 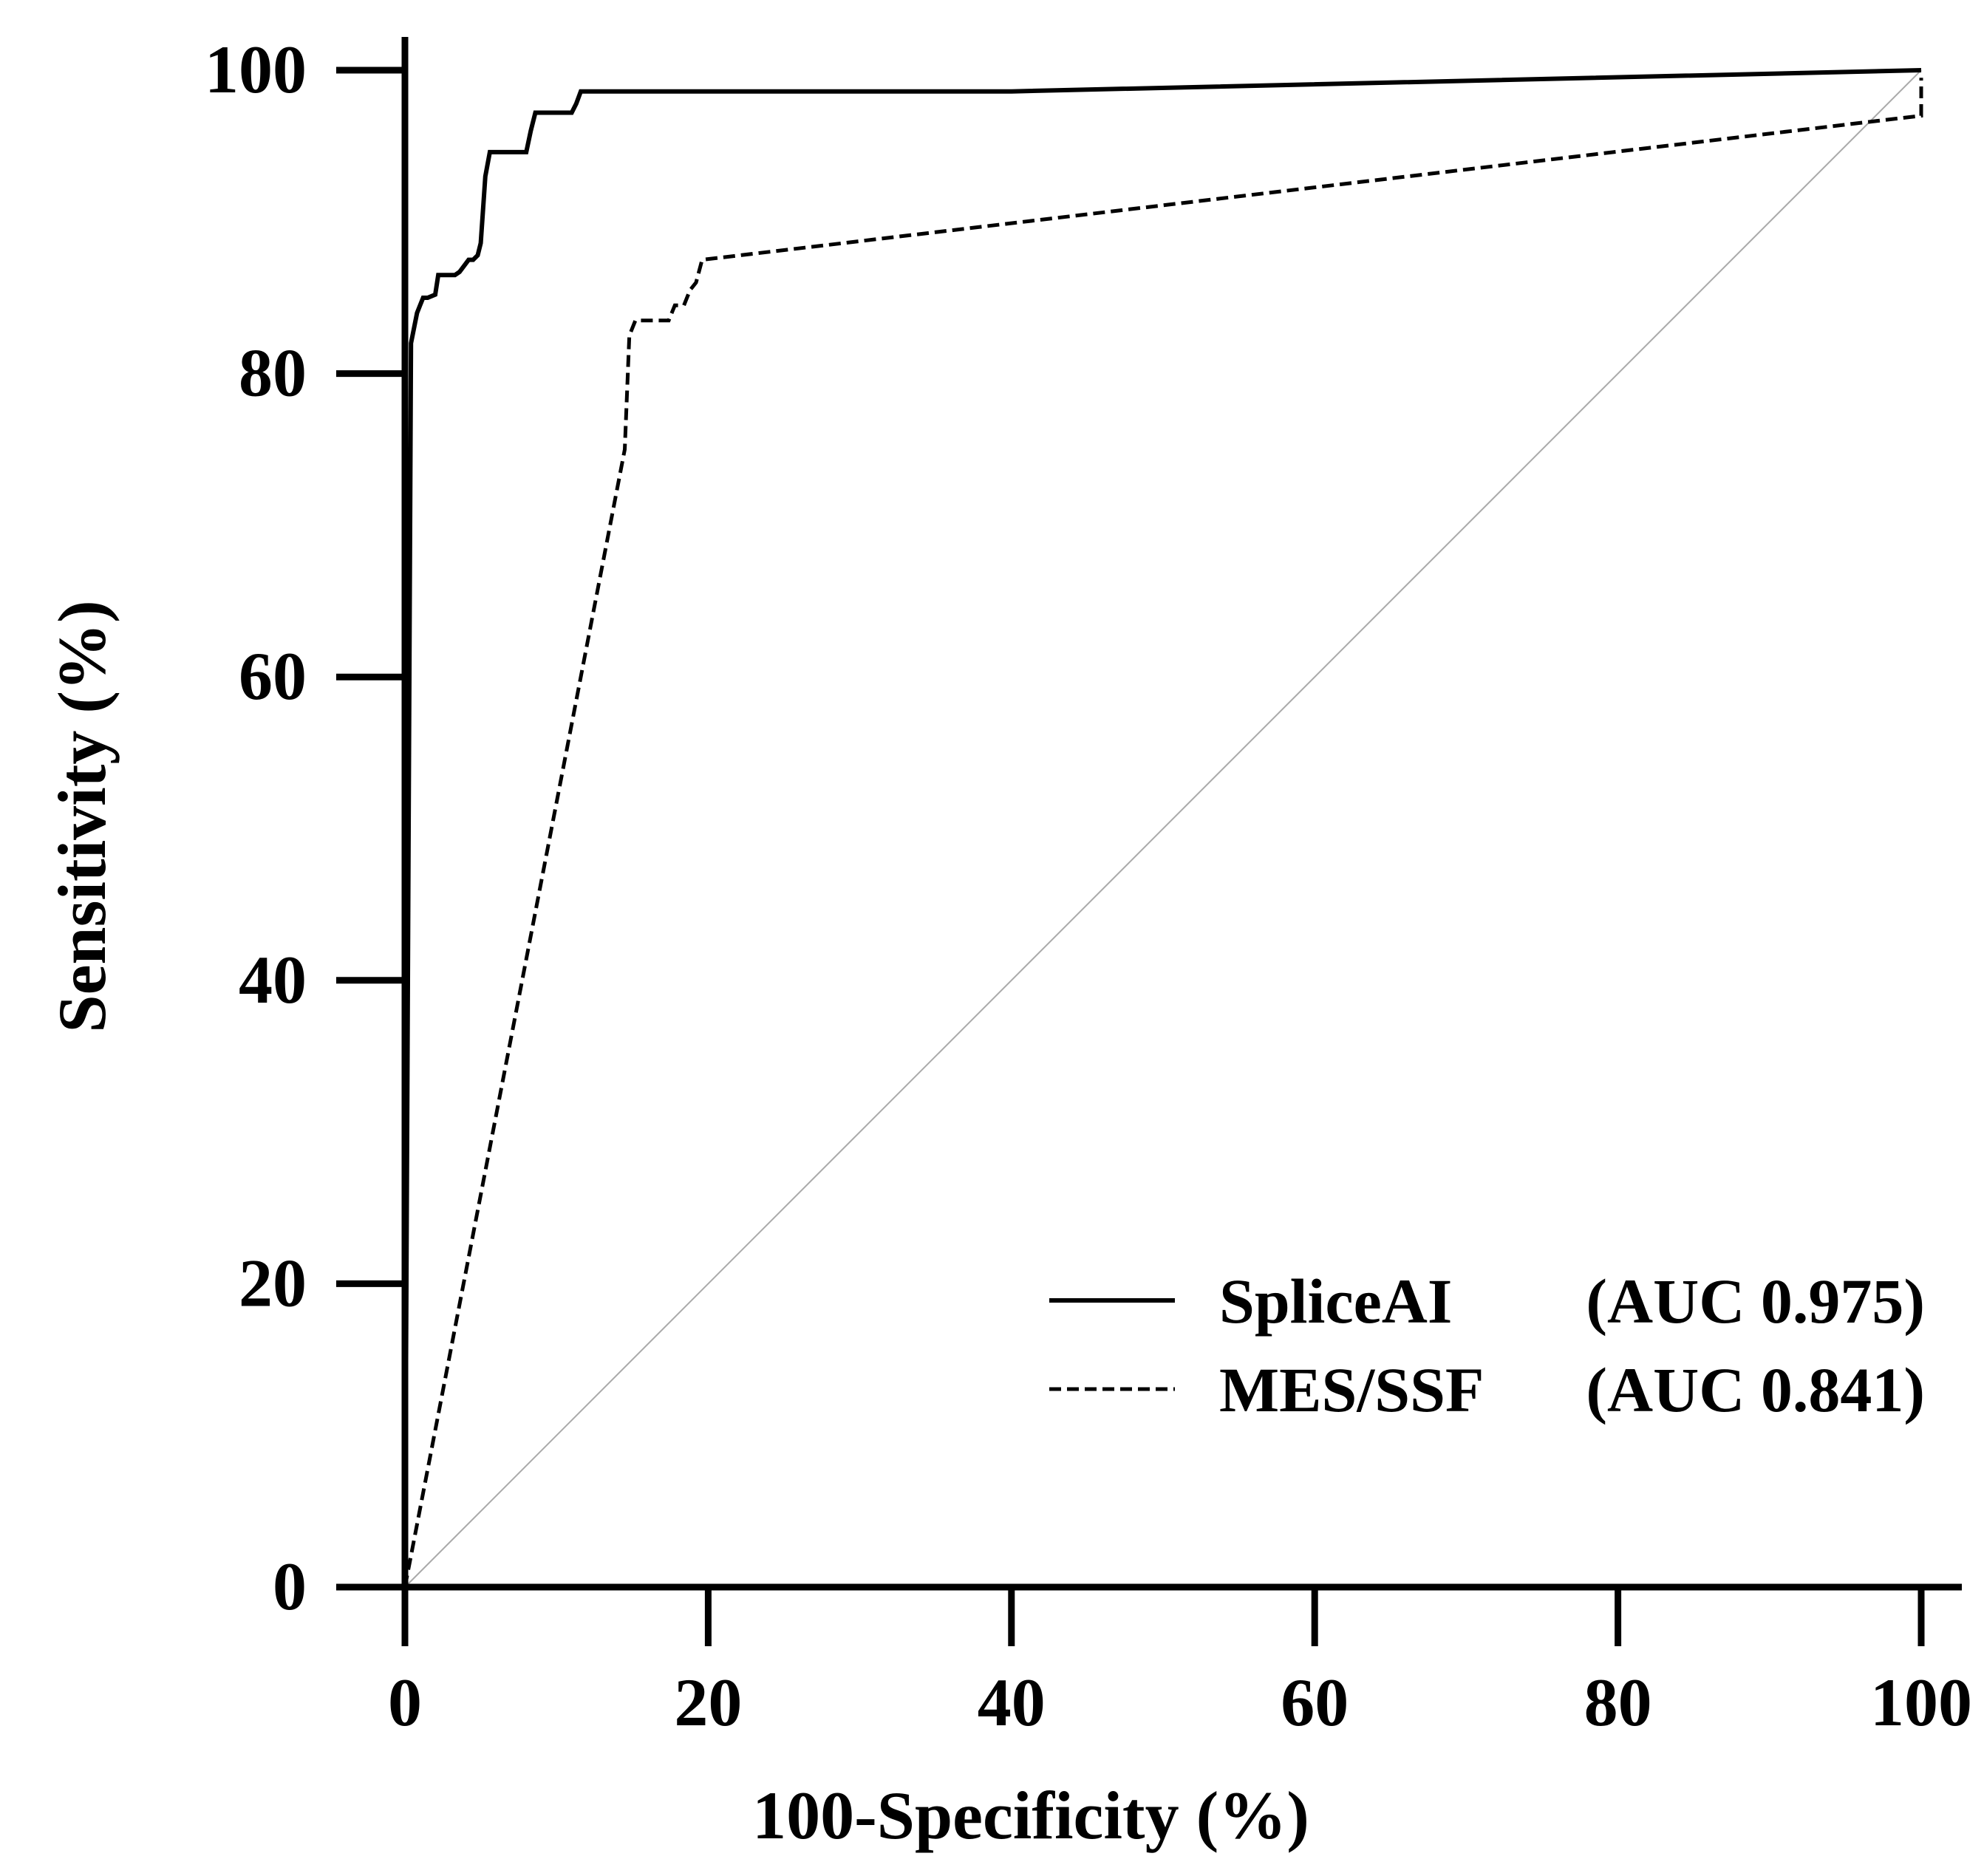 I want to click on x-axis-title: 100-Specificity (%), so click(x=1030, y=1815).